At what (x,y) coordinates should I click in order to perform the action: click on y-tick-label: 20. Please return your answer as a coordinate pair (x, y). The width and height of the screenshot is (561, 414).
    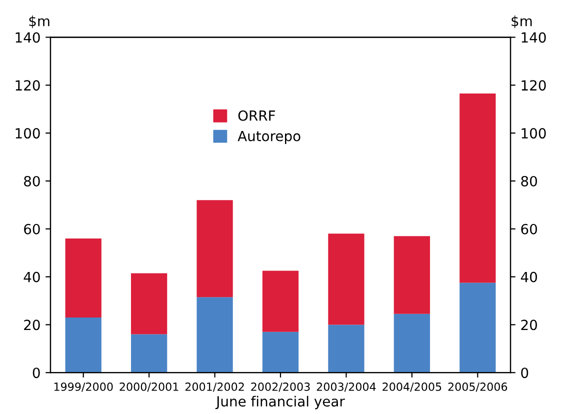
    Looking at the image, I should click on (32, 325).